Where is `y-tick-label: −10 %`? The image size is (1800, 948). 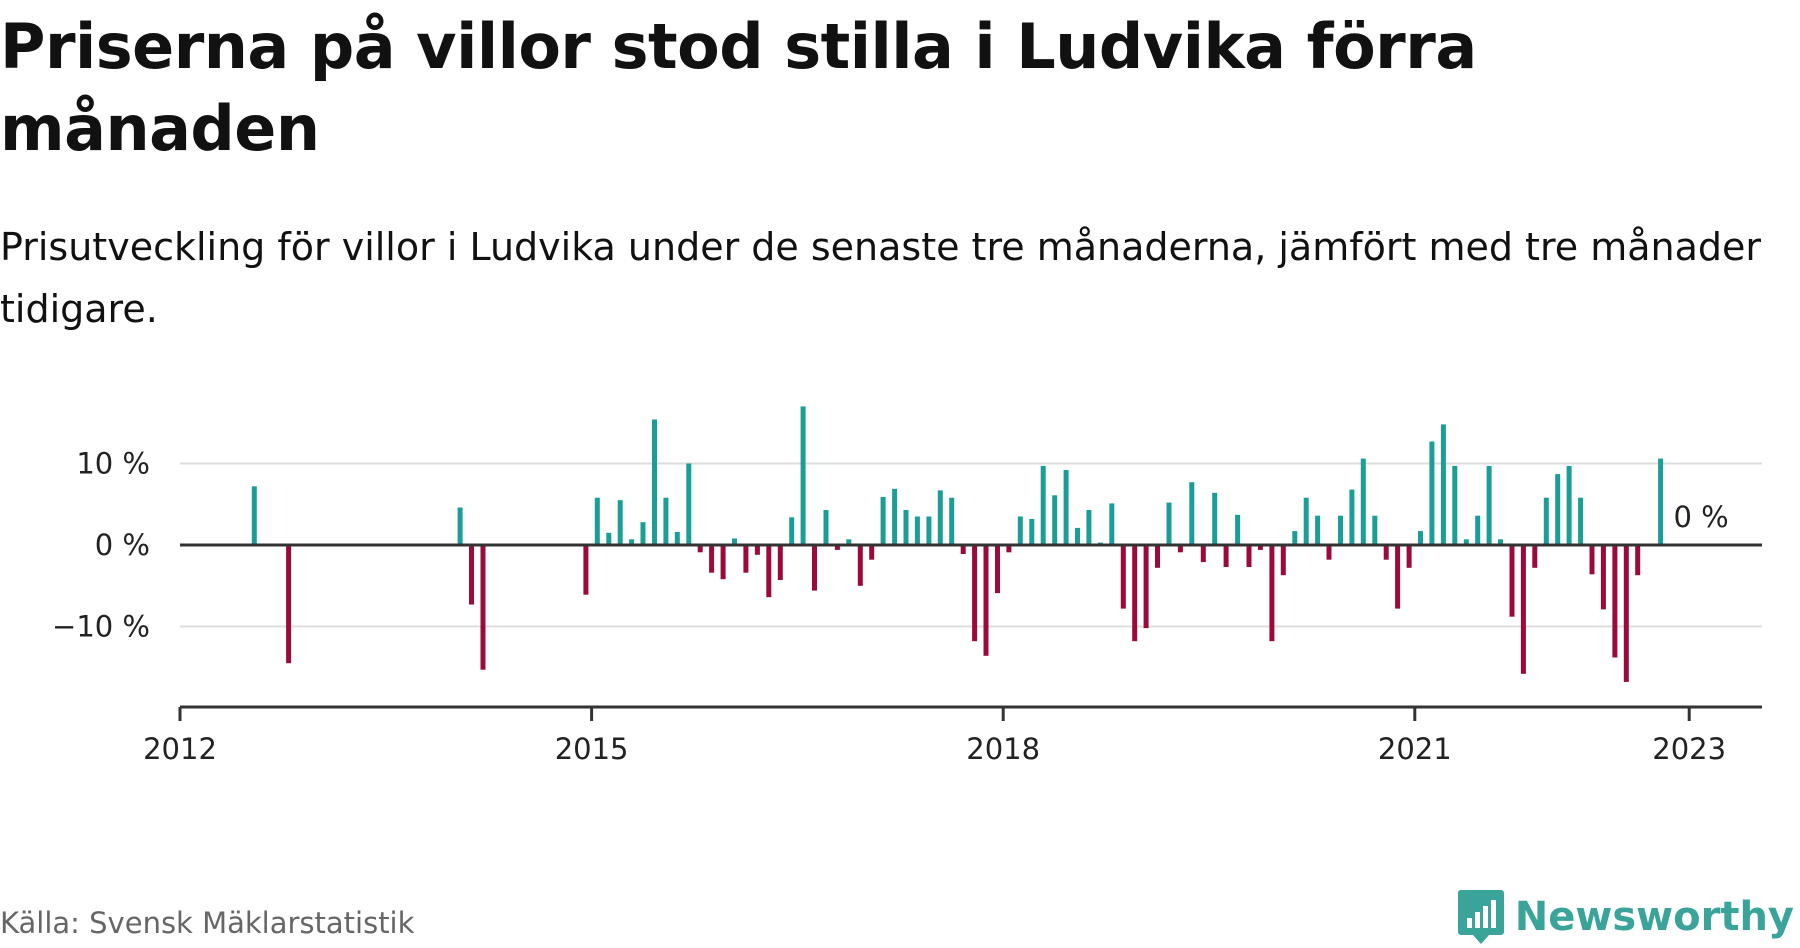
y-tick-label: −10 % is located at coordinates (101, 627).